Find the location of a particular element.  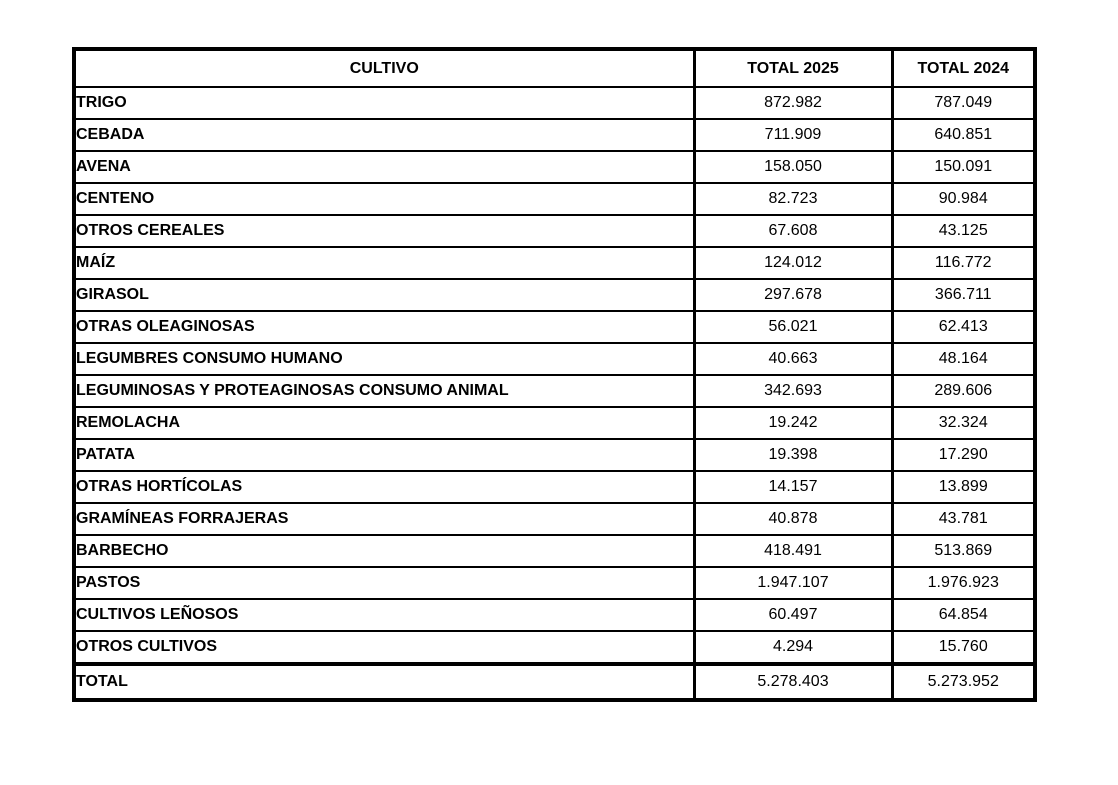

table-row: GRAMÍNEAS FORRAJERAS 40.878 43.781 is located at coordinates (554, 519).